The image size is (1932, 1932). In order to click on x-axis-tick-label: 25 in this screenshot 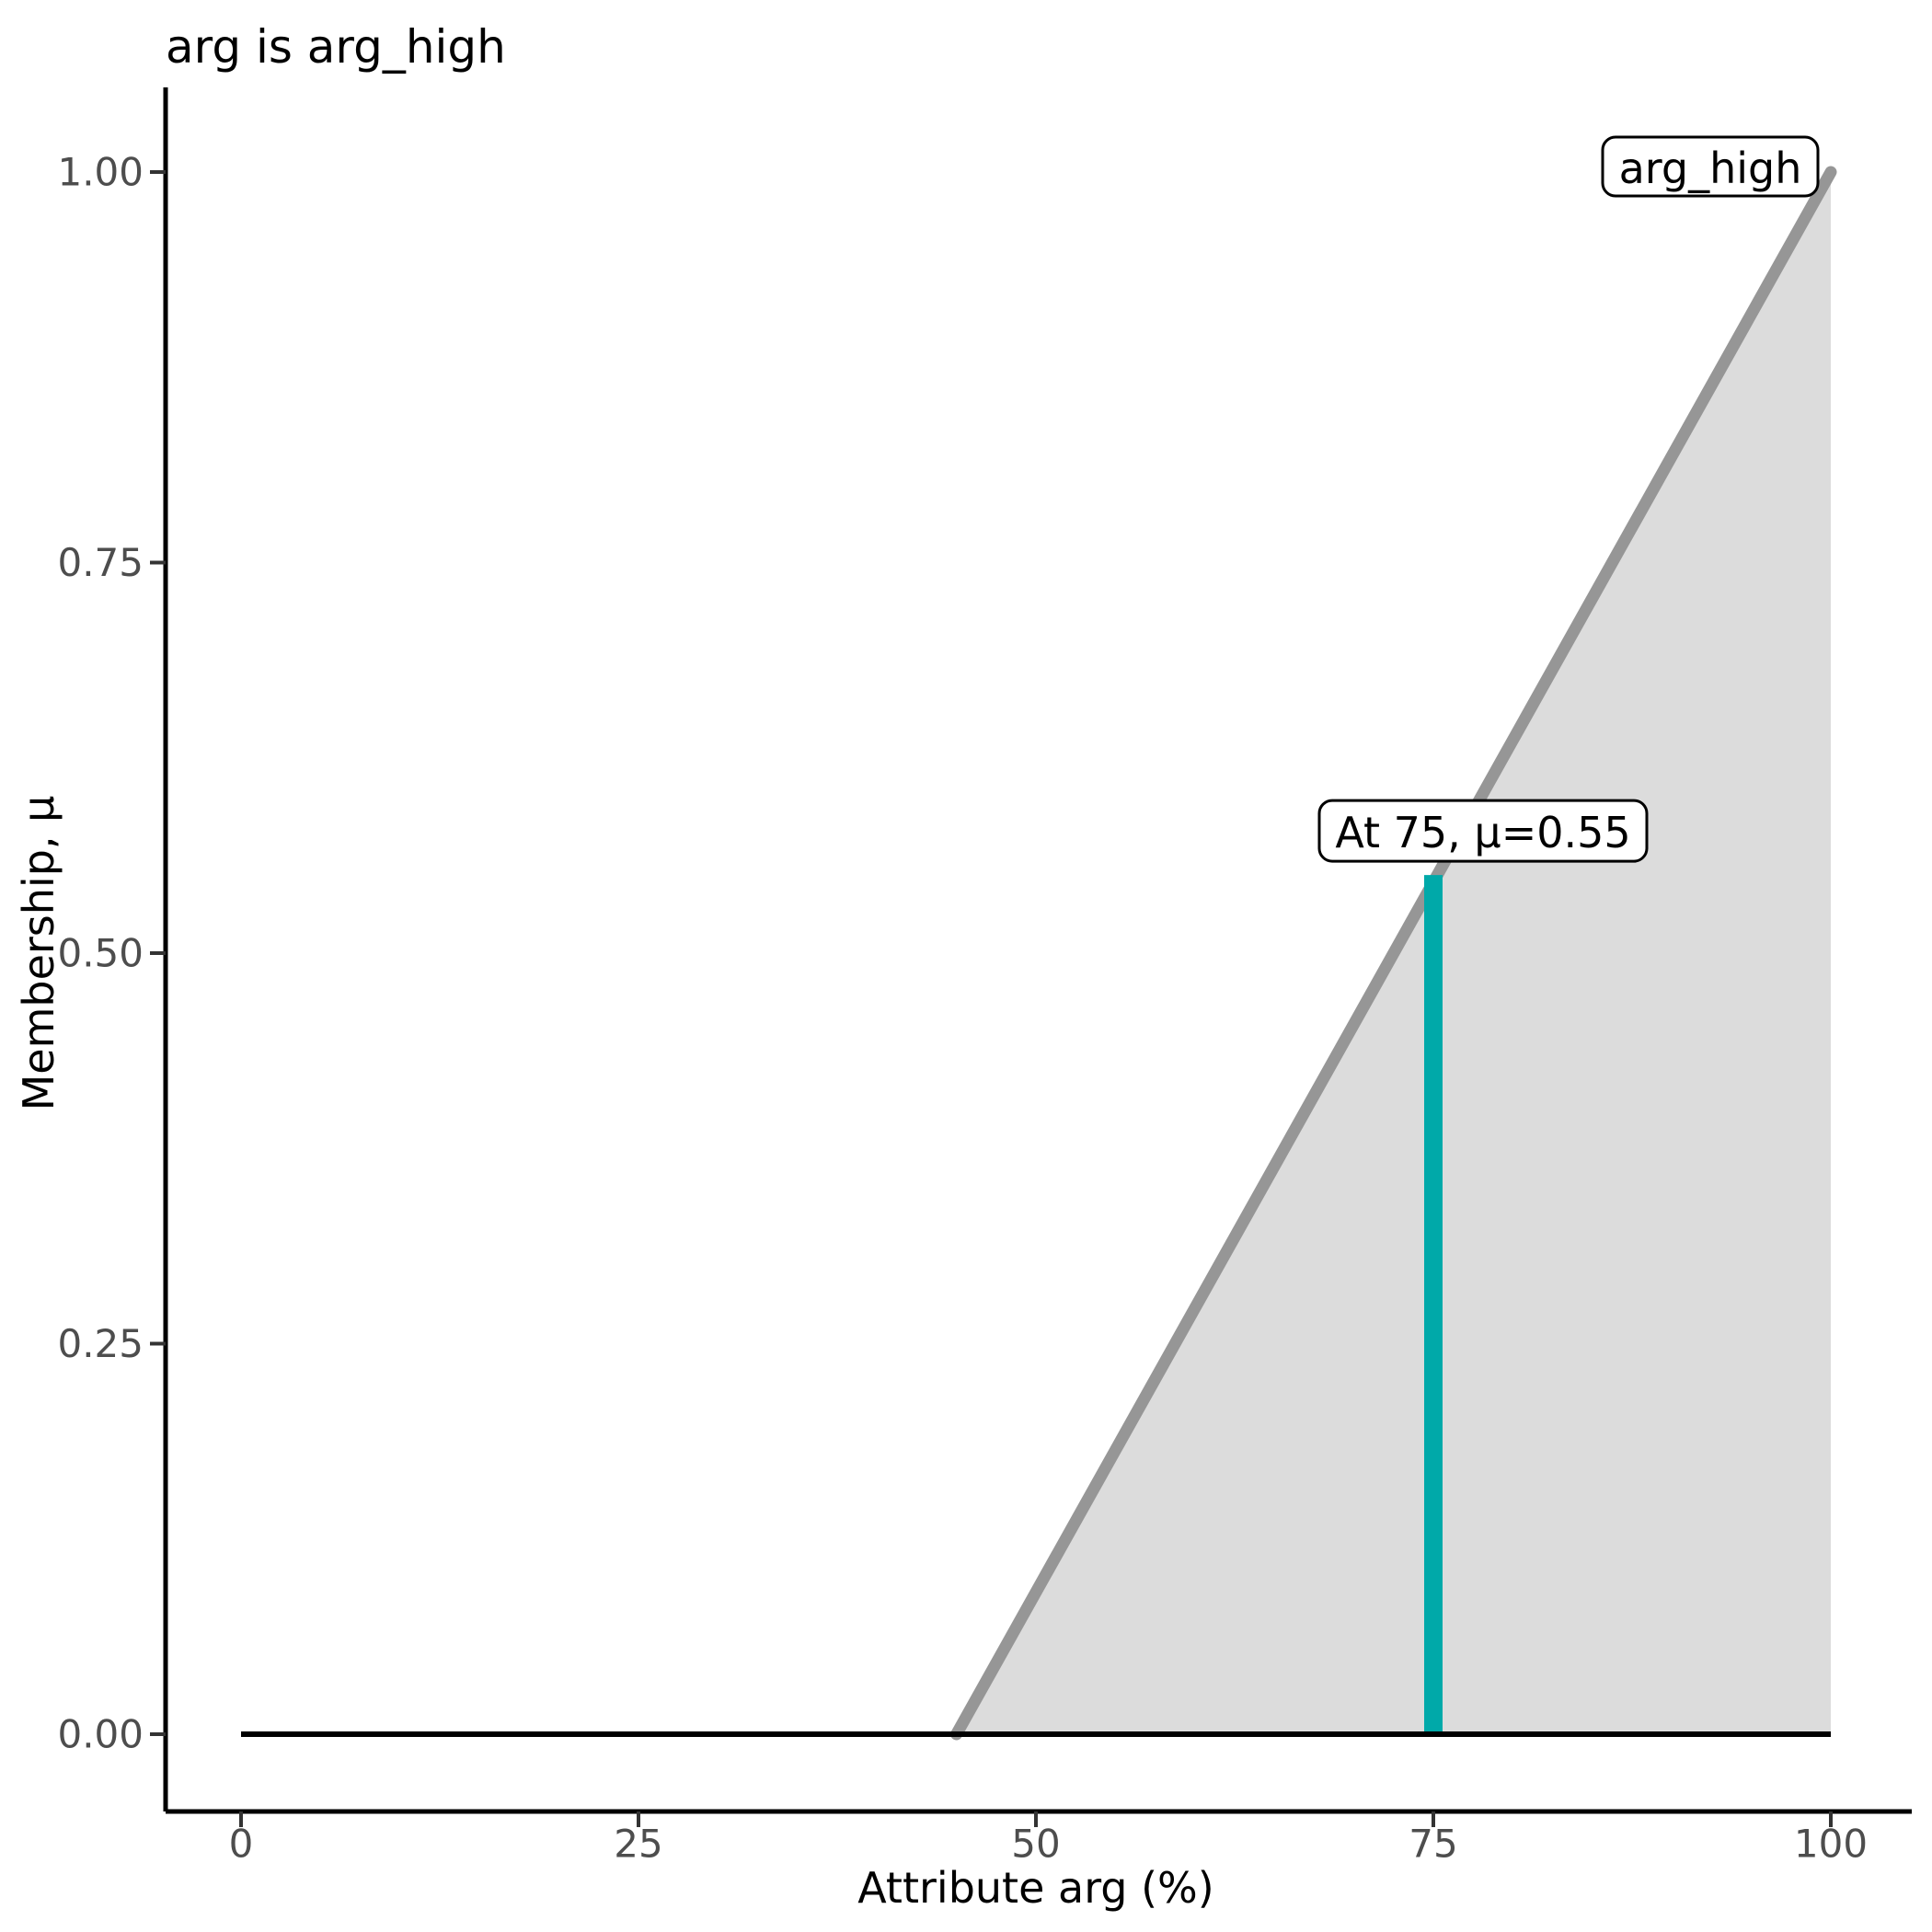, I will do `click(638, 1844)`.